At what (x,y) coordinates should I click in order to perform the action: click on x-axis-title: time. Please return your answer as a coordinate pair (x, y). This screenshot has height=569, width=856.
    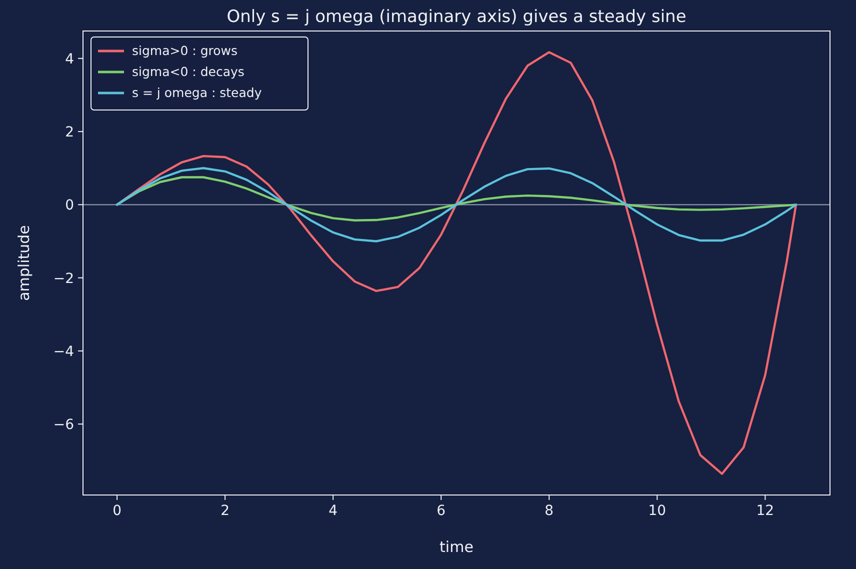
    Looking at the image, I should click on (457, 547).